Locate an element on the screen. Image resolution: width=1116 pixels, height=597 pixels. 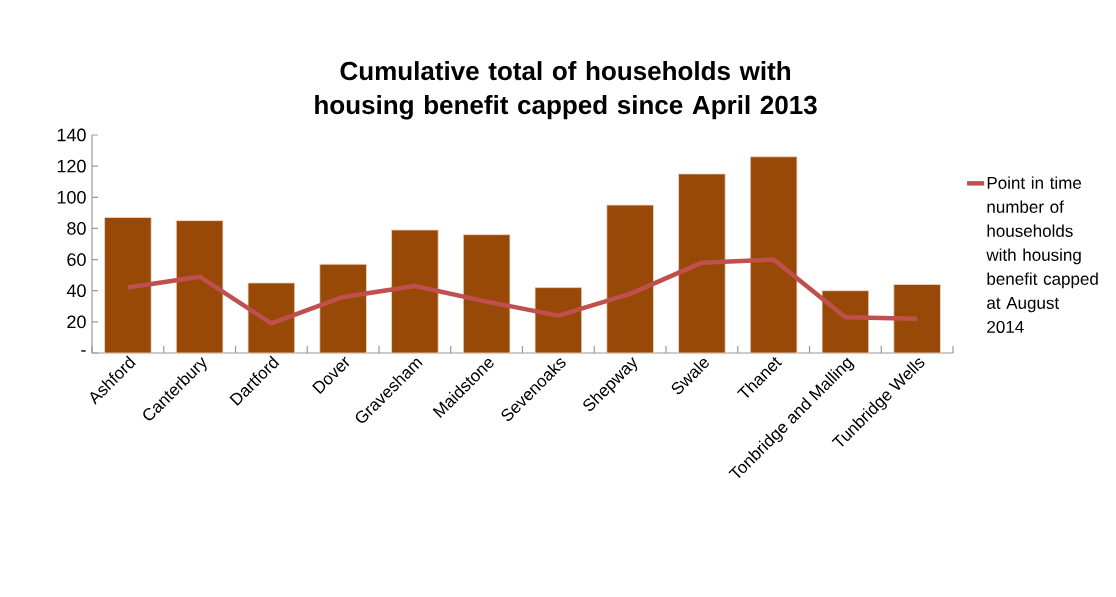
y-tick-label: 60 is located at coordinates (76, 259).